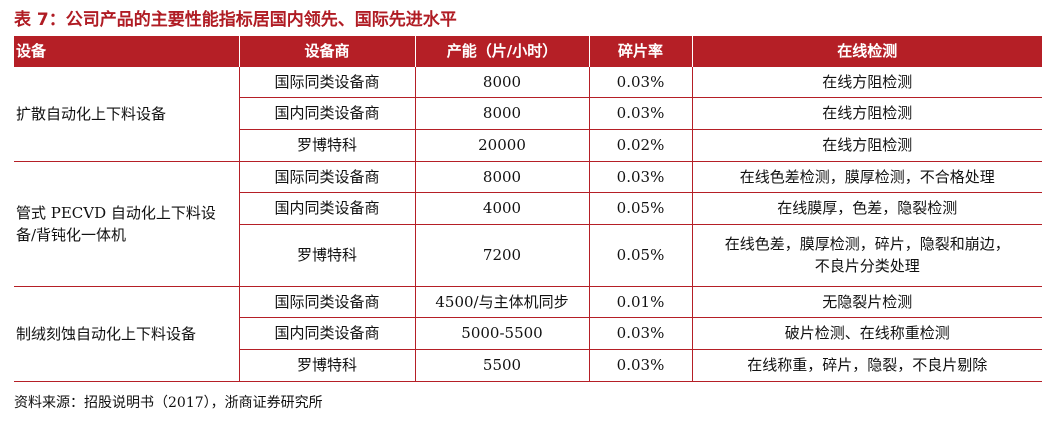 The width and height of the screenshot is (1056, 426). I want to click on breakage-cell: 0.02%, so click(640, 145).